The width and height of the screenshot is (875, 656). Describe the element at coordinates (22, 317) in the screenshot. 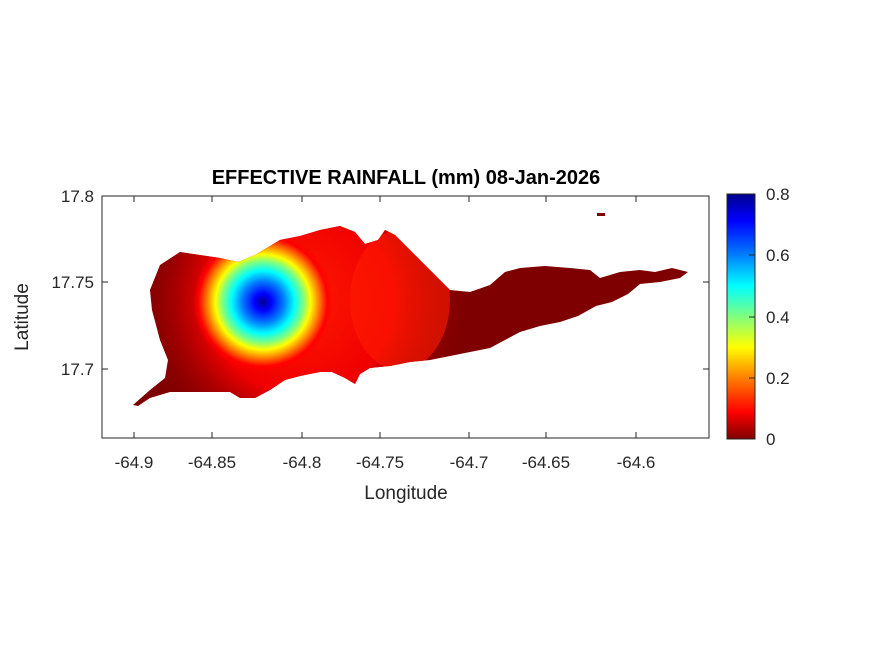

I see `y-axis-label: Latitude` at that location.